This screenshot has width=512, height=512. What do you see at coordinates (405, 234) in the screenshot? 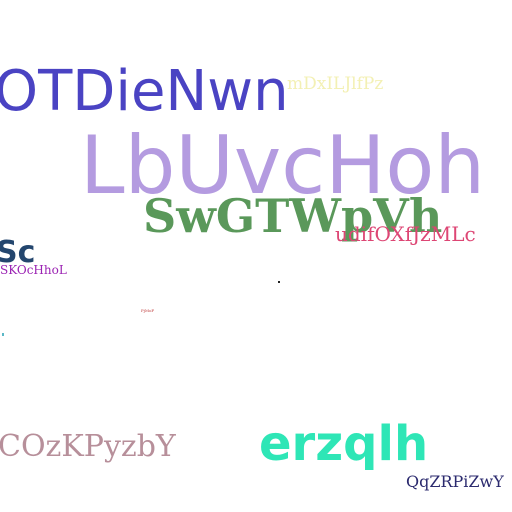
I see `word-udifoxfjzmlc: udifOXfJzMLc` at bounding box center [405, 234].